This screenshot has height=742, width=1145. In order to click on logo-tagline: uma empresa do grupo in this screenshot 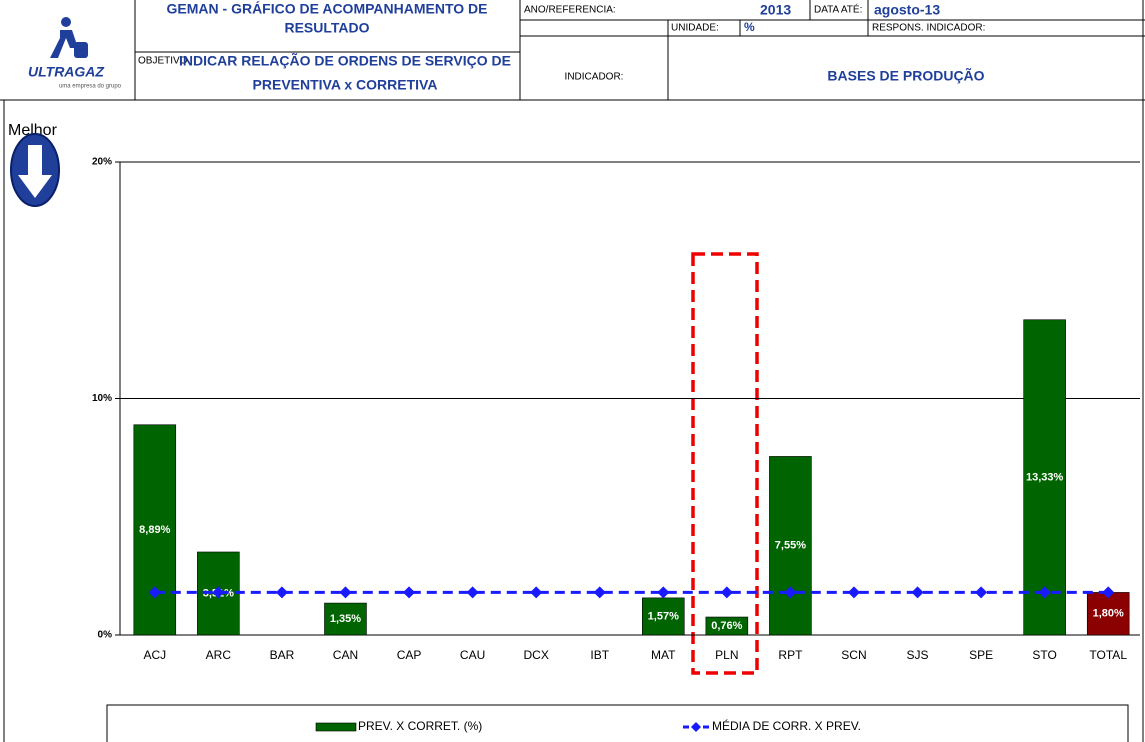, I will do `click(90, 87)`.